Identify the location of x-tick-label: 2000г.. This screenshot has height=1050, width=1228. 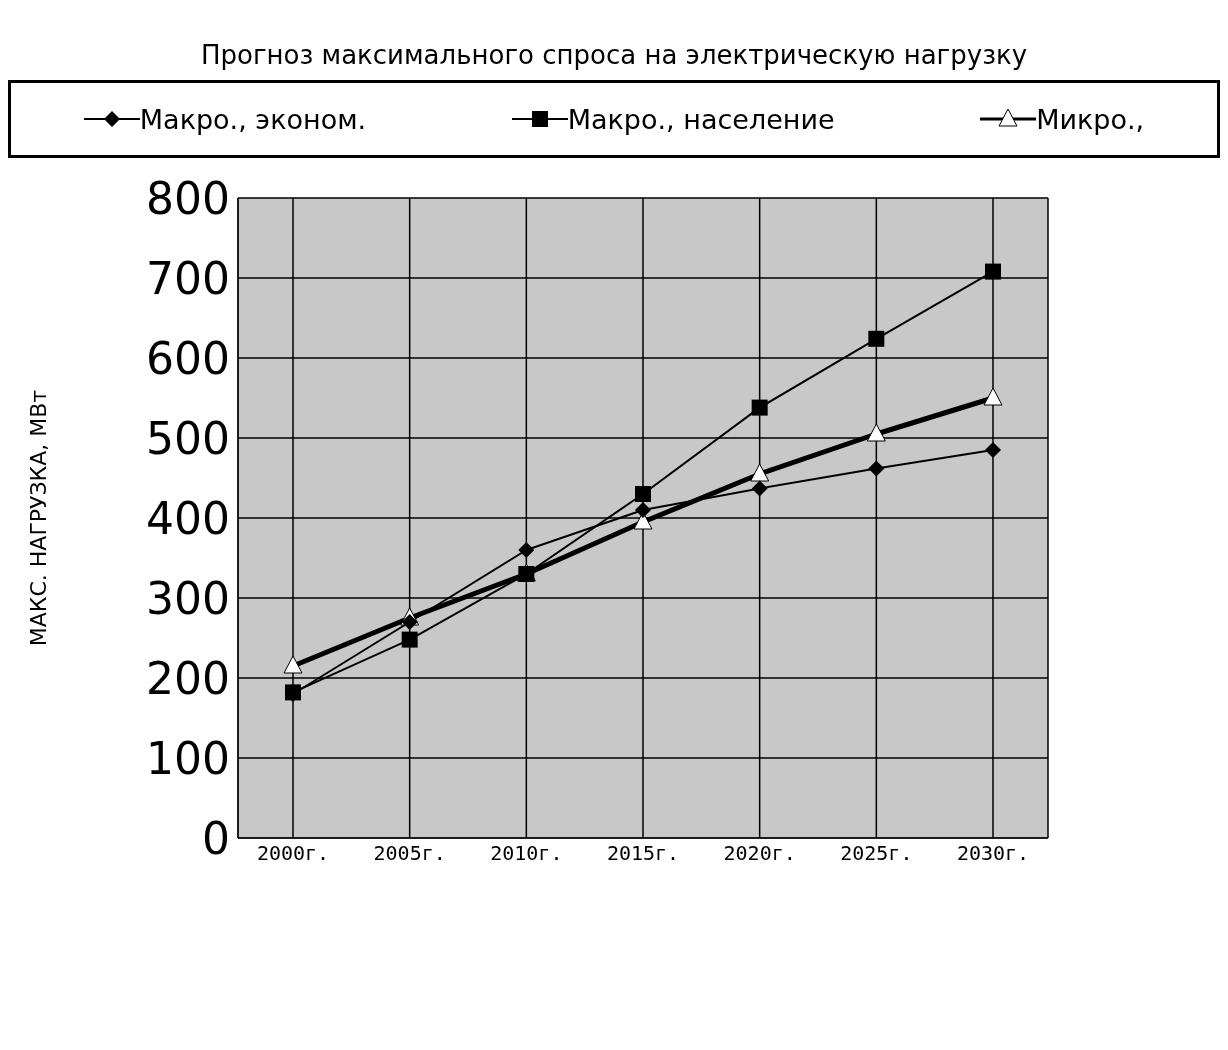
(293, 853).